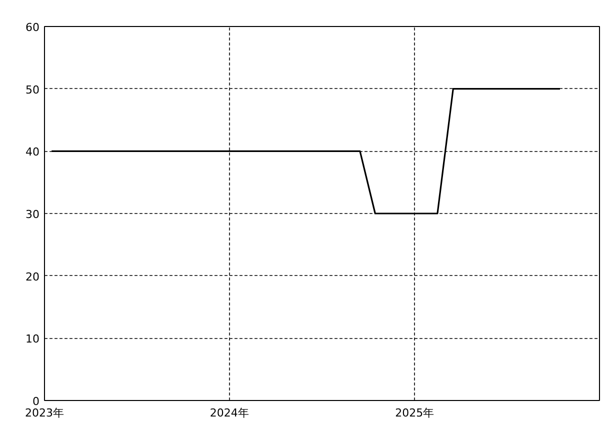 This screenshot has width=615, height=424. What do you see at coordinates (33, 339) in the screenshot?
I see `y-tick-label: 10` at bounding box center [33, 339].